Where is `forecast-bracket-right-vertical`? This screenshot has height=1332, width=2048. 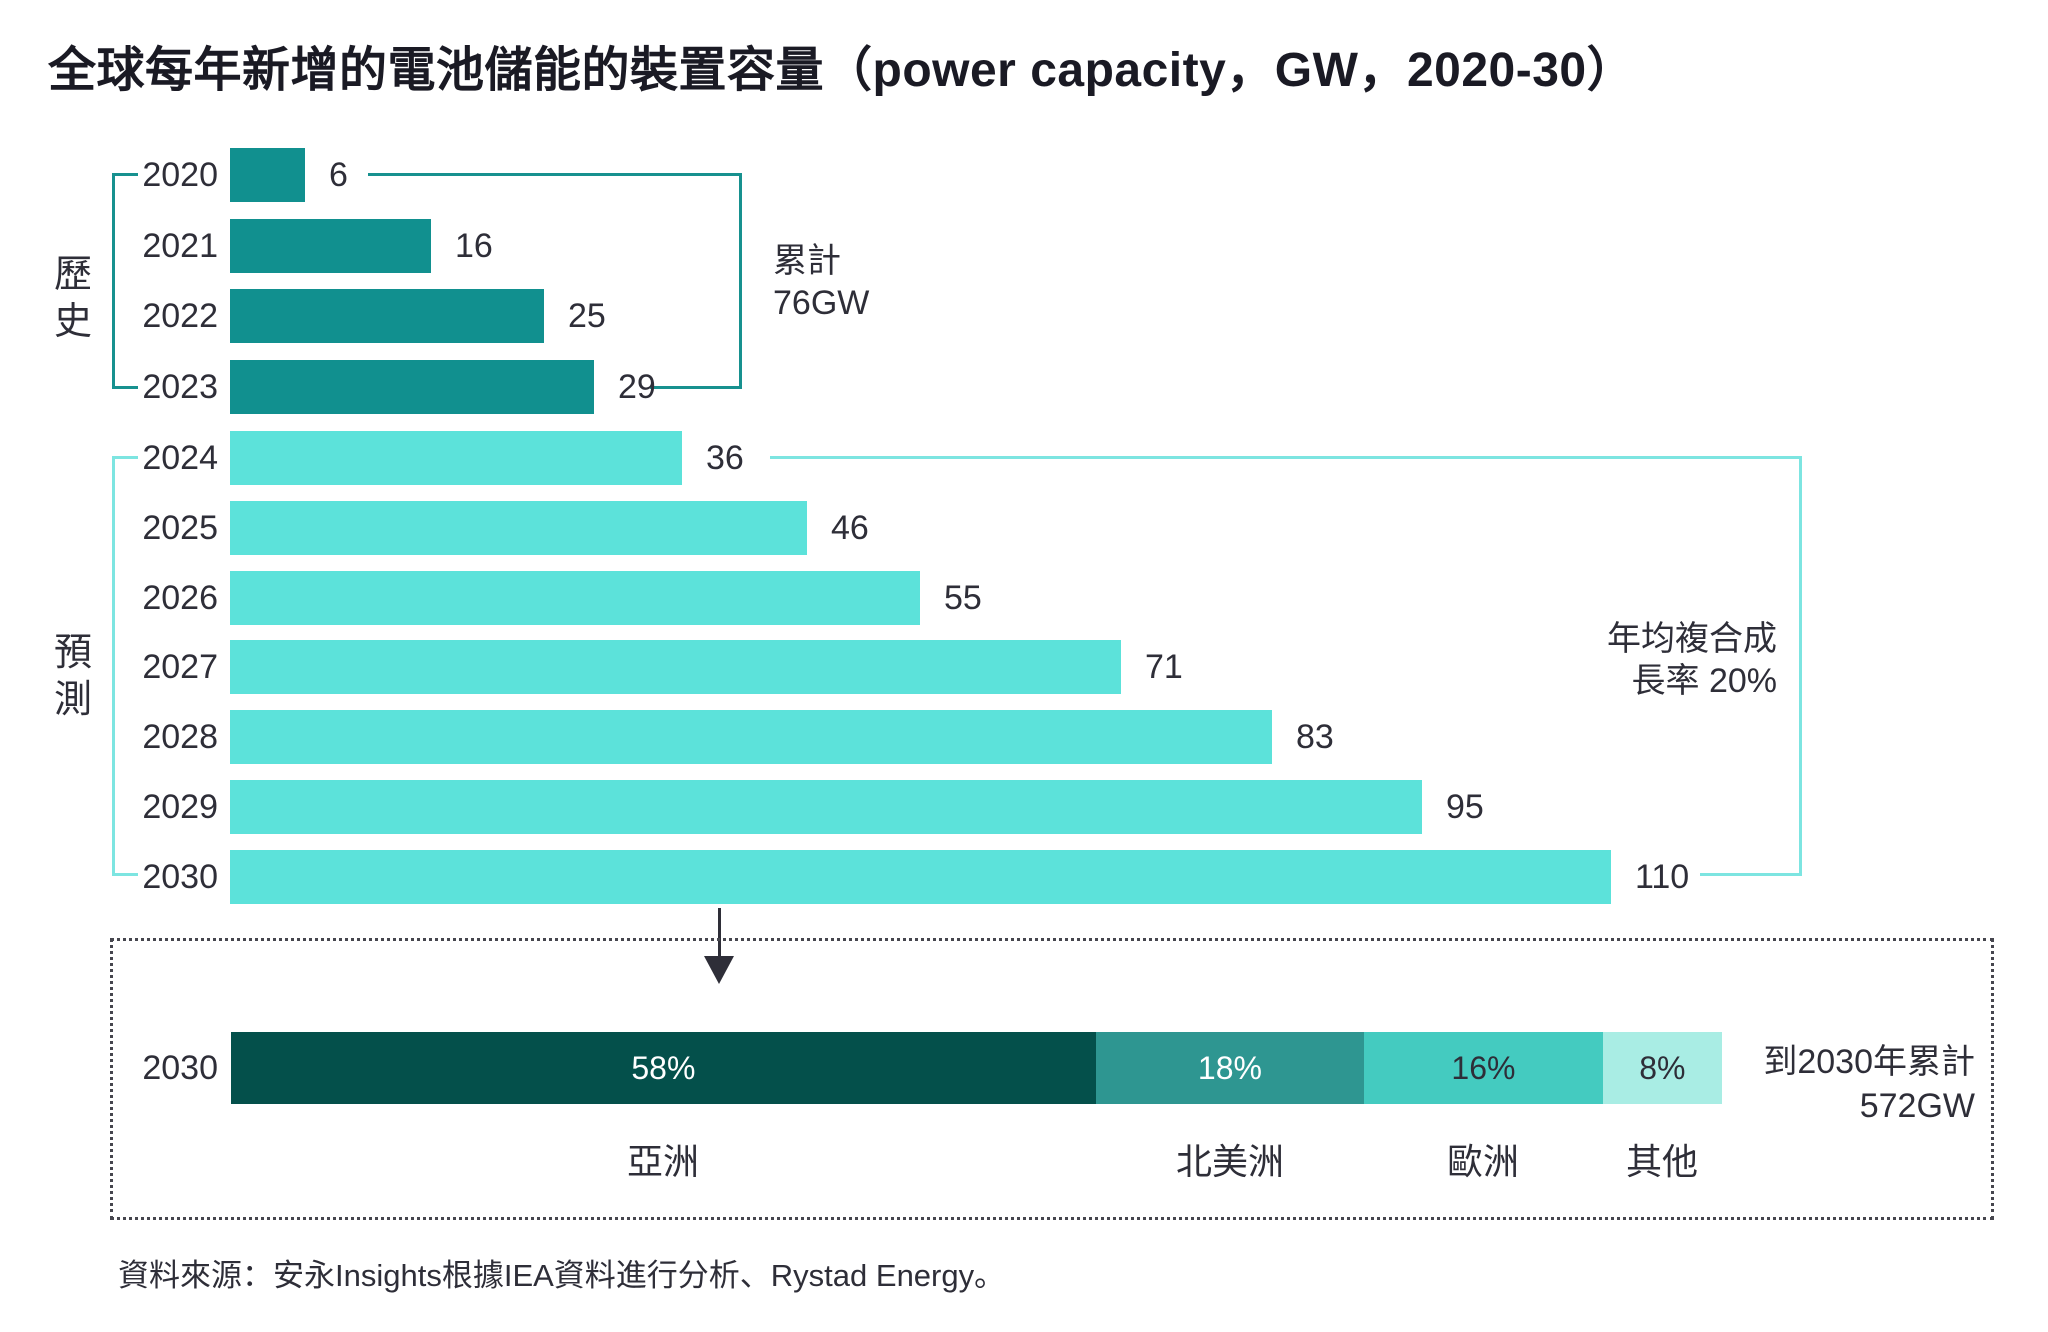 forecast-bracket-right-vertical is located at coordinates (1800, 666).